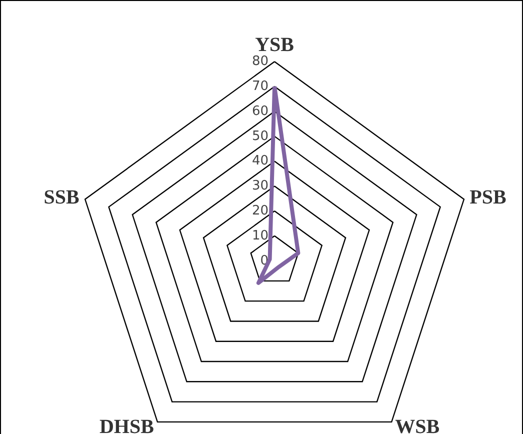 This screenshot has height=434, width=523. What do you see at coordinates (417, 425) in the screenshot?
I see `spoke-label: WSB` at bounding box center [417, 425].